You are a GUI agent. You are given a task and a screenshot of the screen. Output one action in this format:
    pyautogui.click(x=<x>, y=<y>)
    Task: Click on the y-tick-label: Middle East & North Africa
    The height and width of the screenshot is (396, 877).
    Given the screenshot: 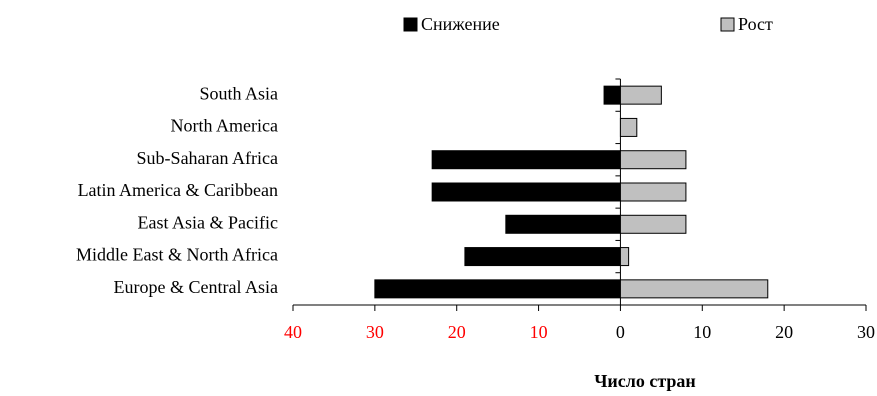 What is the action you would take?
    pyautogui.click(x=177, y=255)
    